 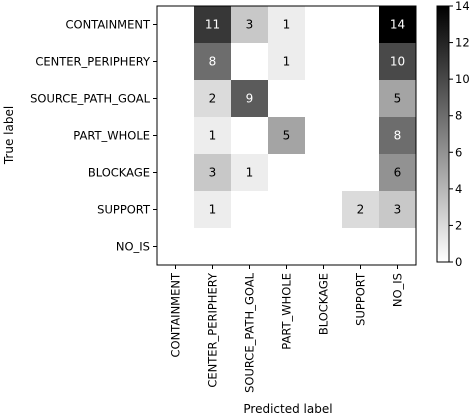 I want to click on cell-SUPPORT-NO_IS, so click(x=397, y=209).